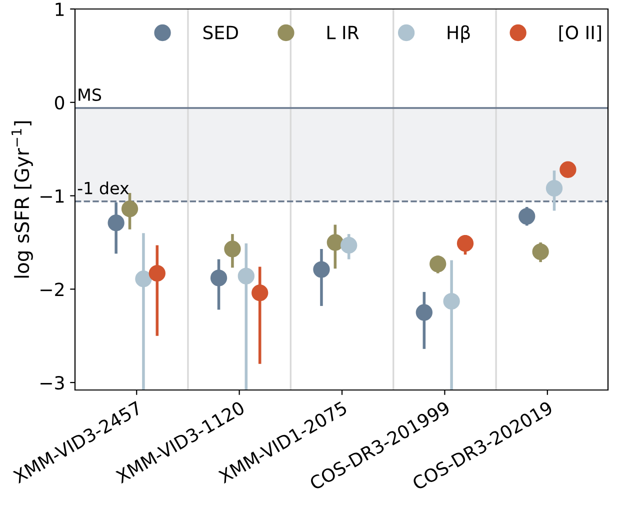 The image size is (622, 512). What do you see at coordinates (580, 33) in the screenshot?
I see `legend-label: [O II]` at bounding box center [580, 33].